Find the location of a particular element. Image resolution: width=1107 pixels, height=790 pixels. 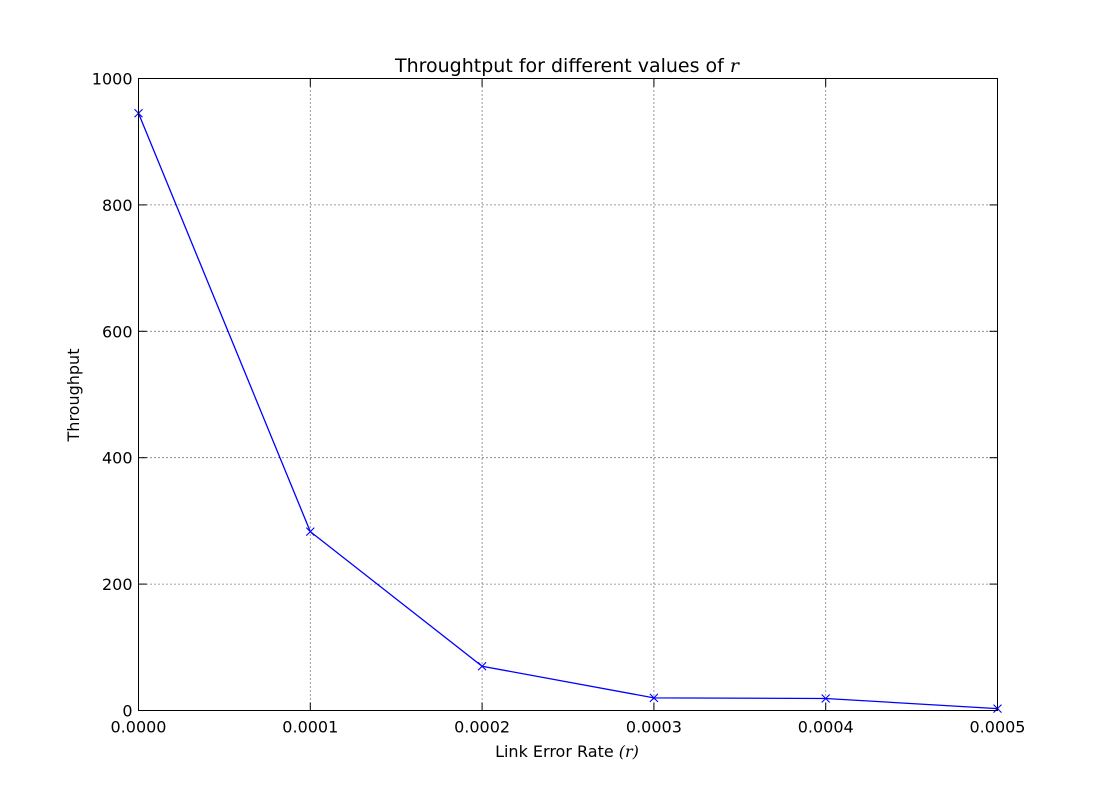

y-tick-label: 800 is located at coordinates (117, 205).